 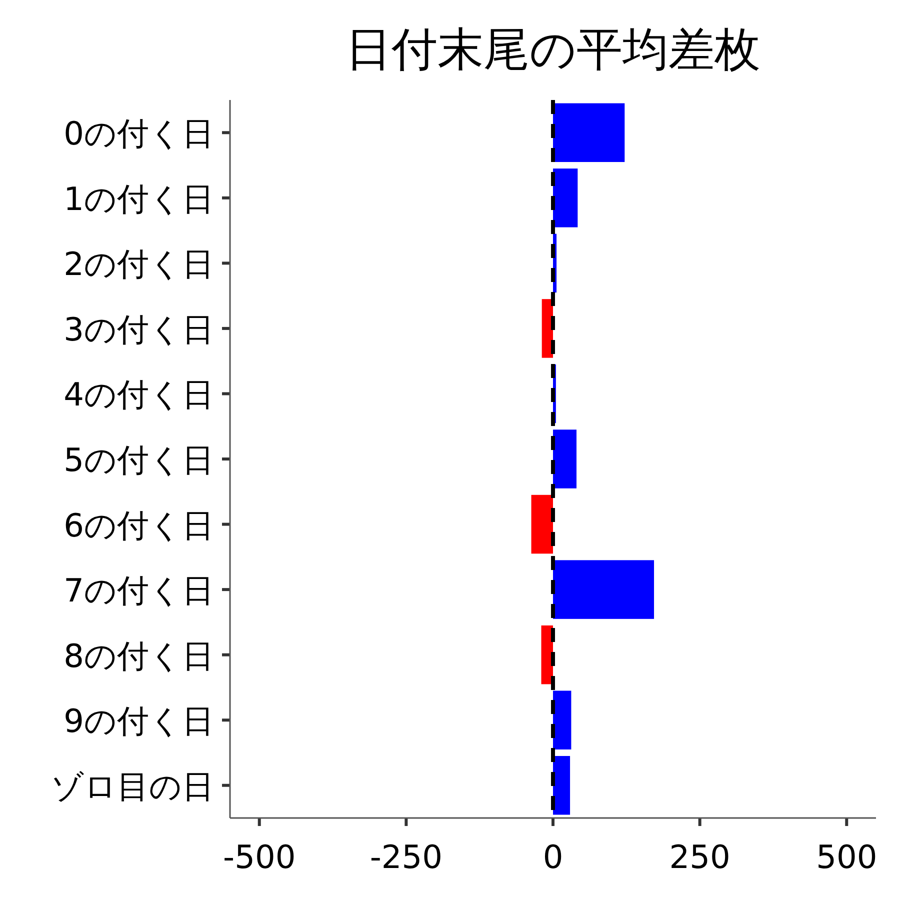 I want to click on y-tick-label: 6の付く日, so click(x=139, y=525).